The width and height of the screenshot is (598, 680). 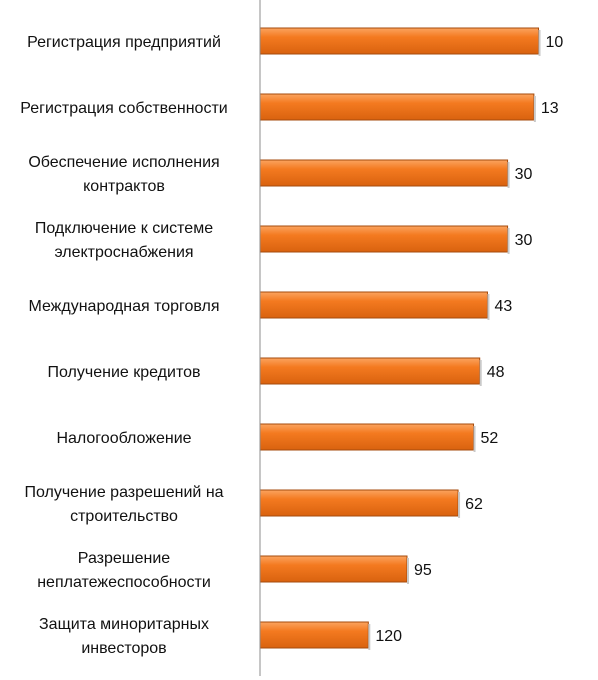 I want to click on category-label: Защита миноритарных инвесторов, so click(x=124, y=636).